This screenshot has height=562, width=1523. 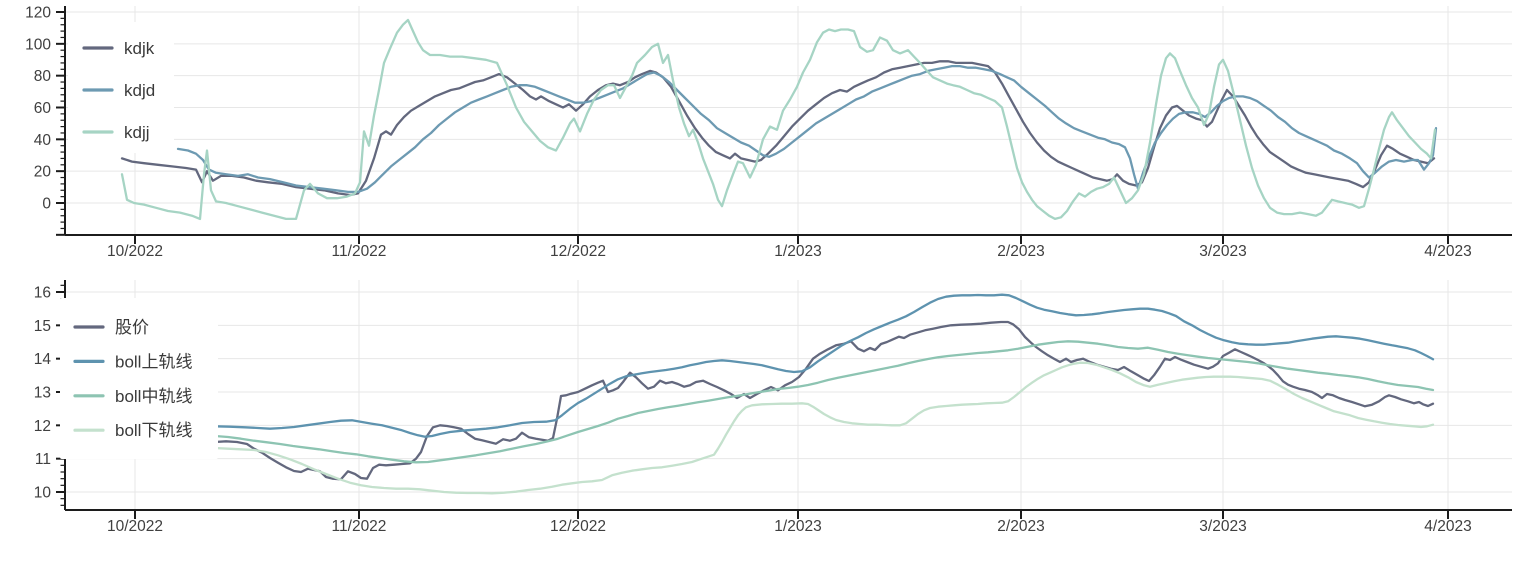 What do you see at coordinates (38, 13) in the screenshot?
I see `y-tick-label: 120` at bounding box center [38, 13].